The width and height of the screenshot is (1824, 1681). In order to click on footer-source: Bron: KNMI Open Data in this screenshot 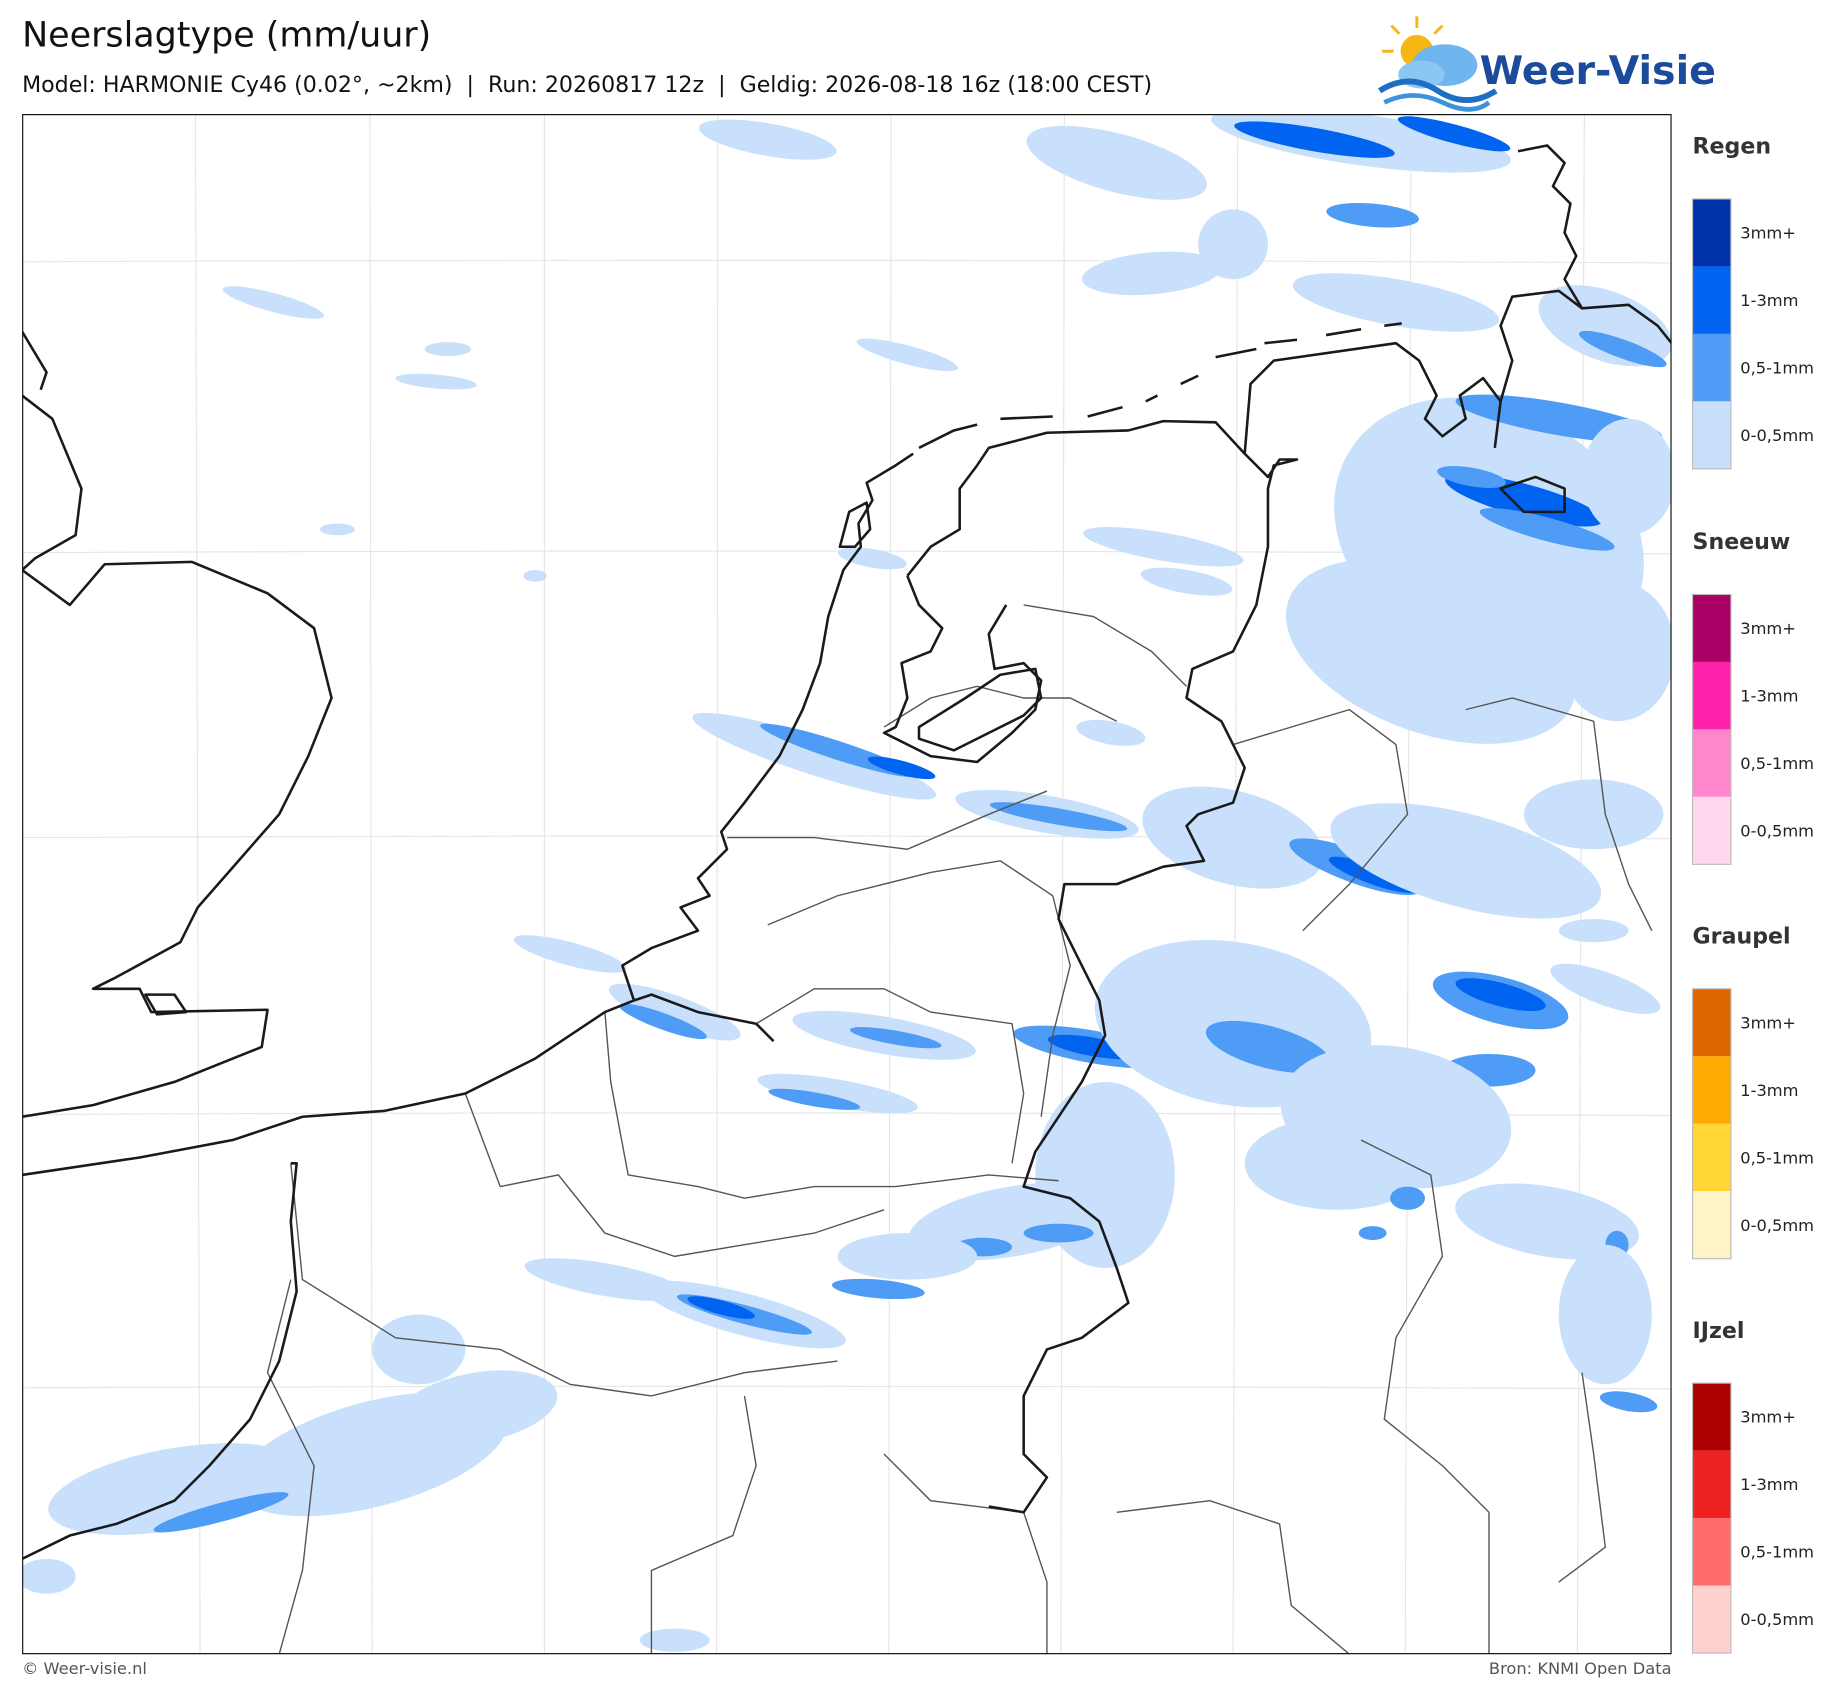, I will do `click(1580, 1668)`.